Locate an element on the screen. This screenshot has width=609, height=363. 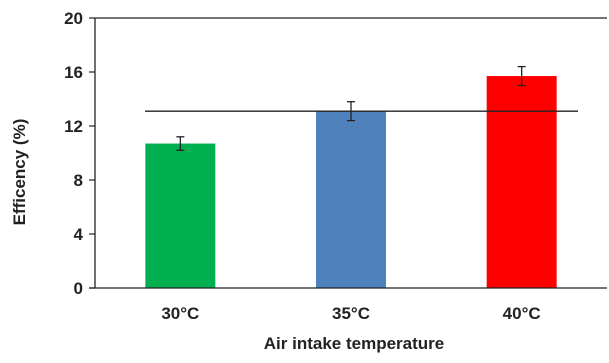
x-tick-label: 35°C is located at coordinates (351, 313).